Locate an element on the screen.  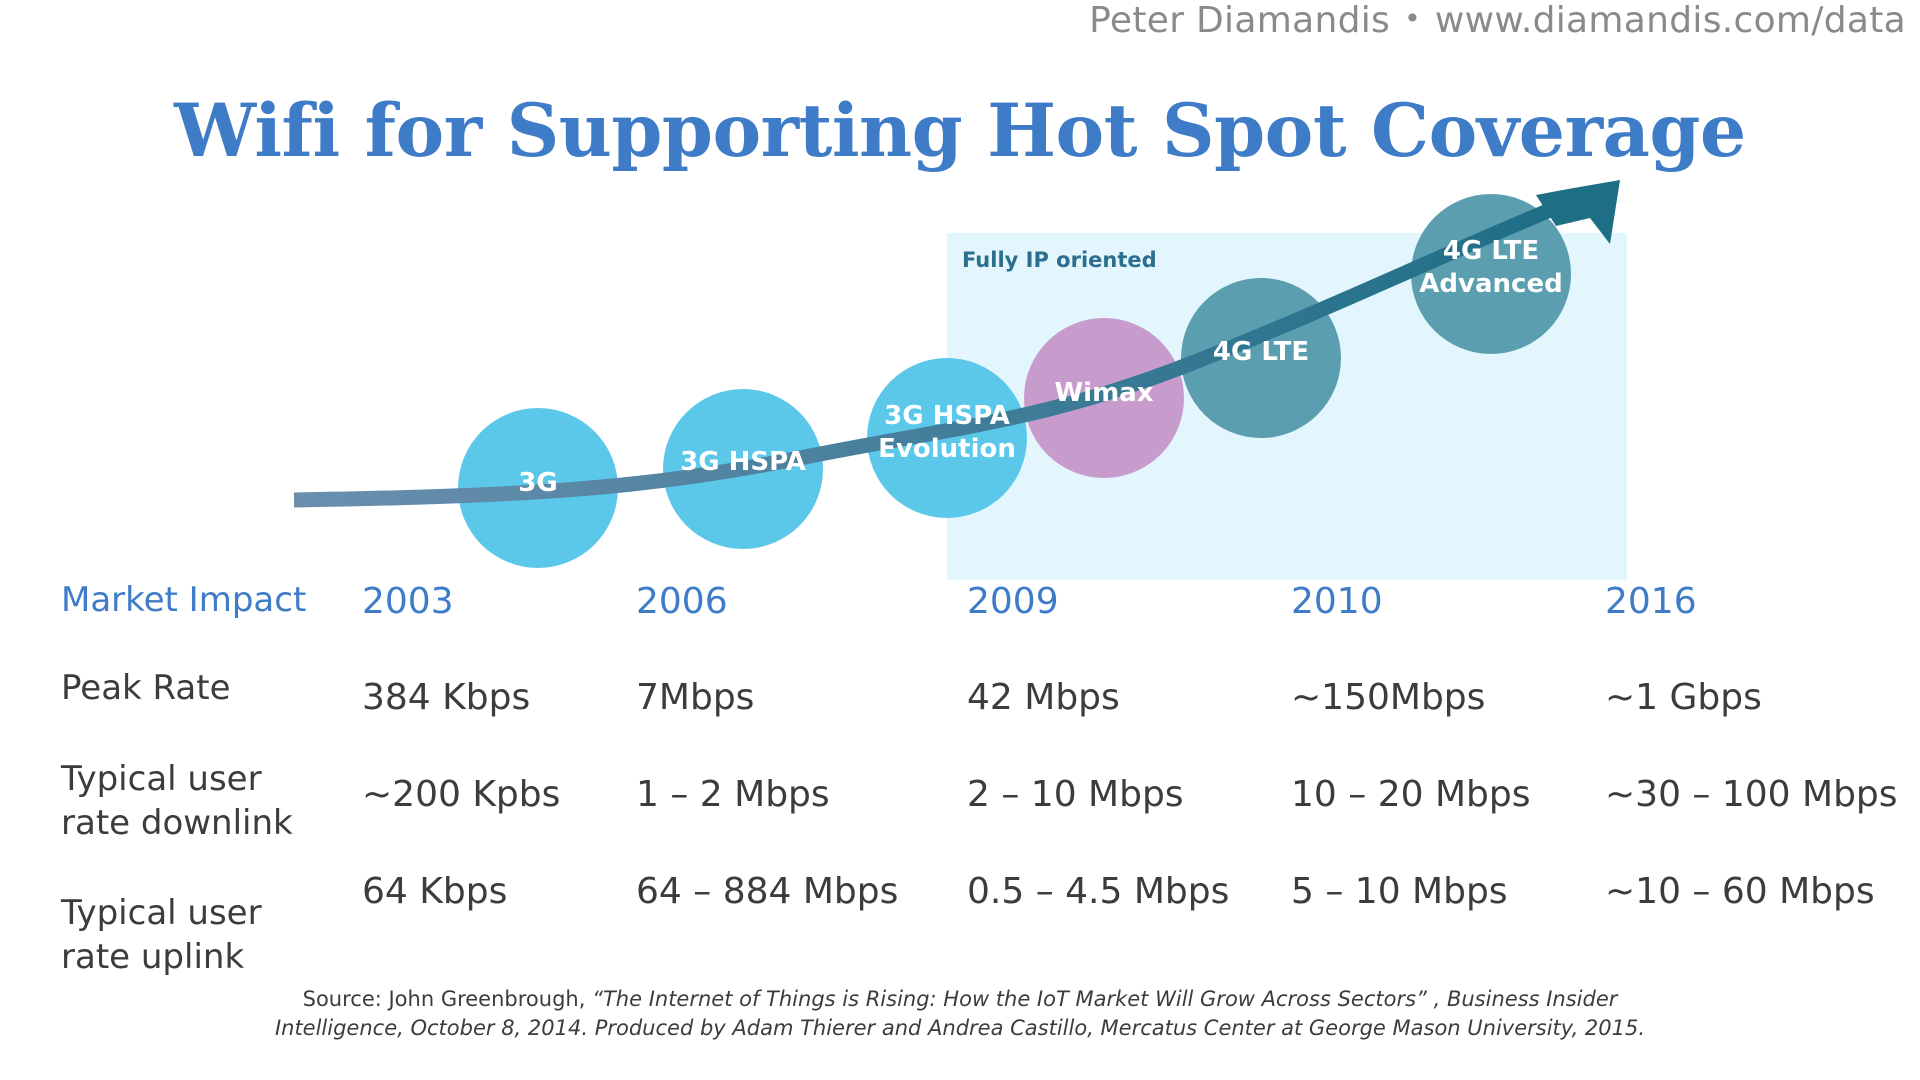
tech-label-4g-lte-advanced-line1: 4G LTE is located at coordinates (1491, 251).